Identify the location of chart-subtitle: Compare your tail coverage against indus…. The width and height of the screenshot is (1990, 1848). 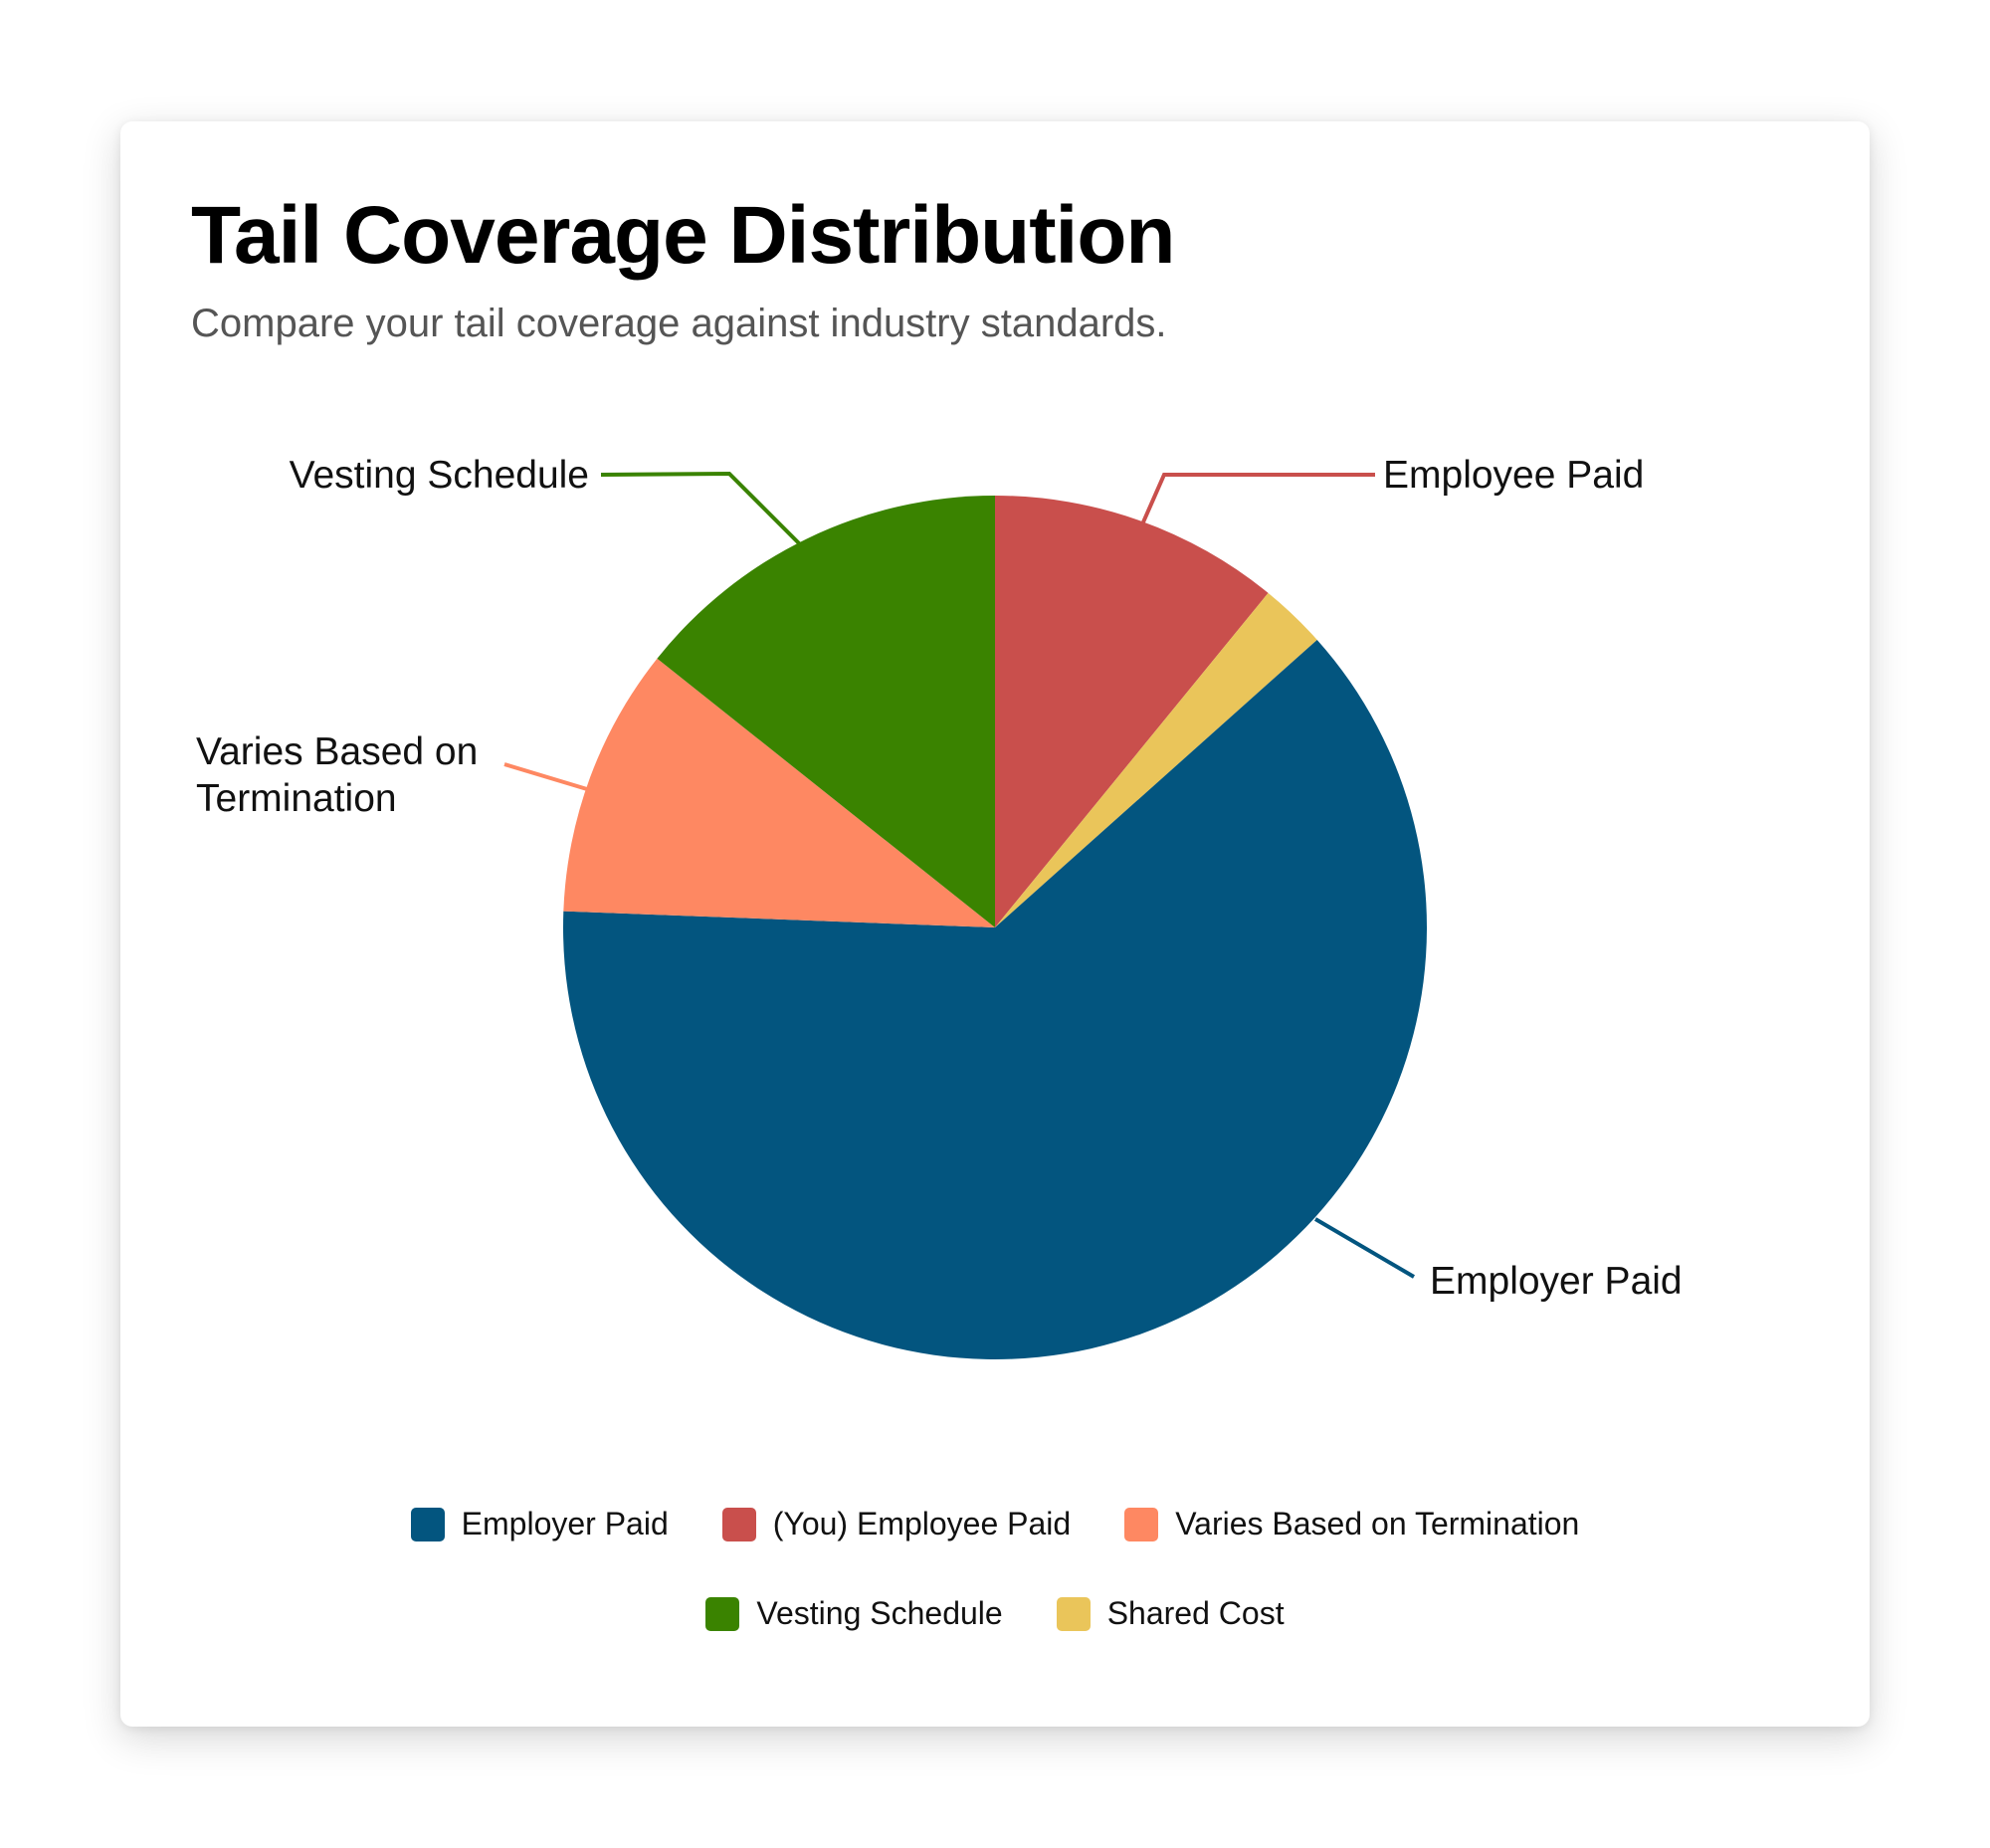
(679, 323).